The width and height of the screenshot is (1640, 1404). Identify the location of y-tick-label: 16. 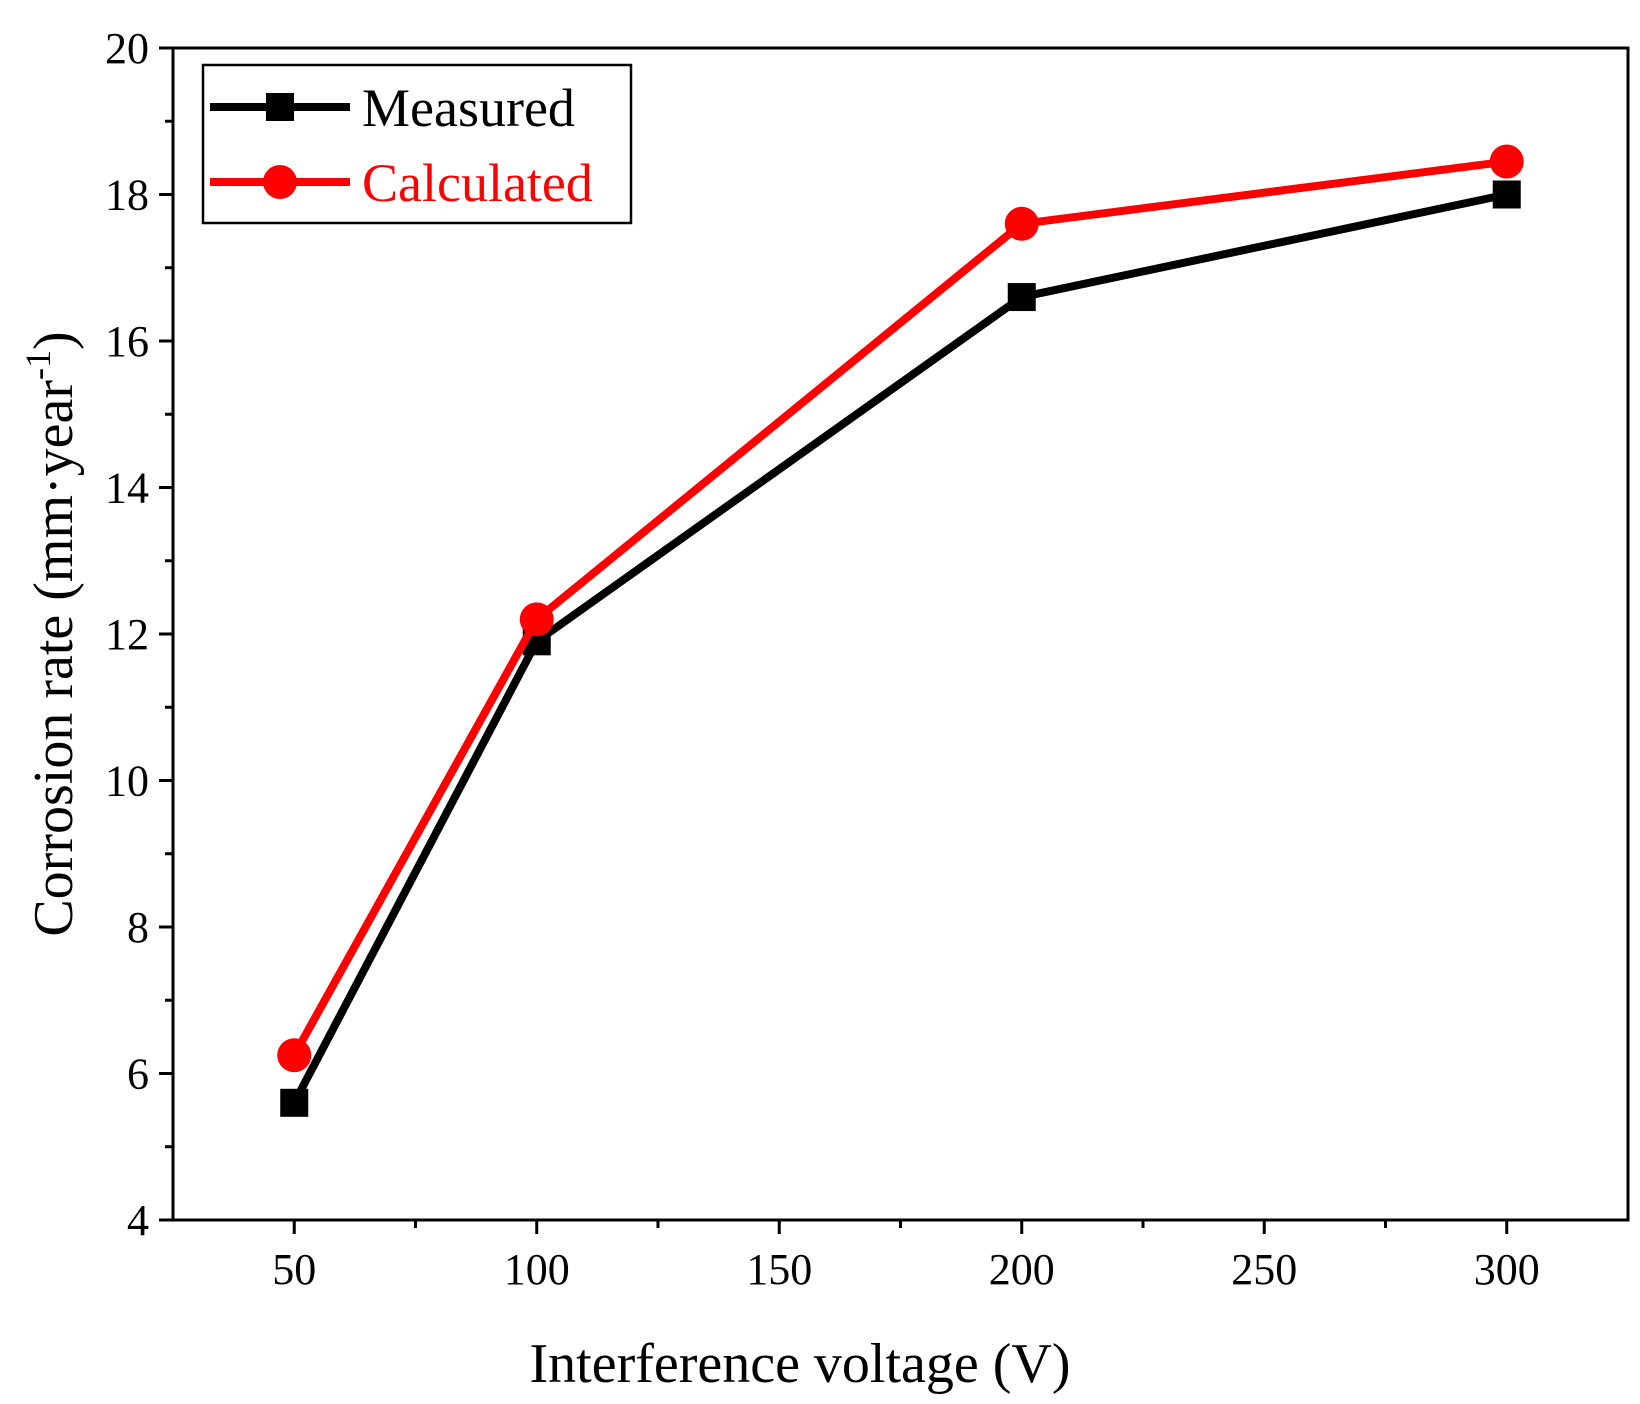
(127, 341).